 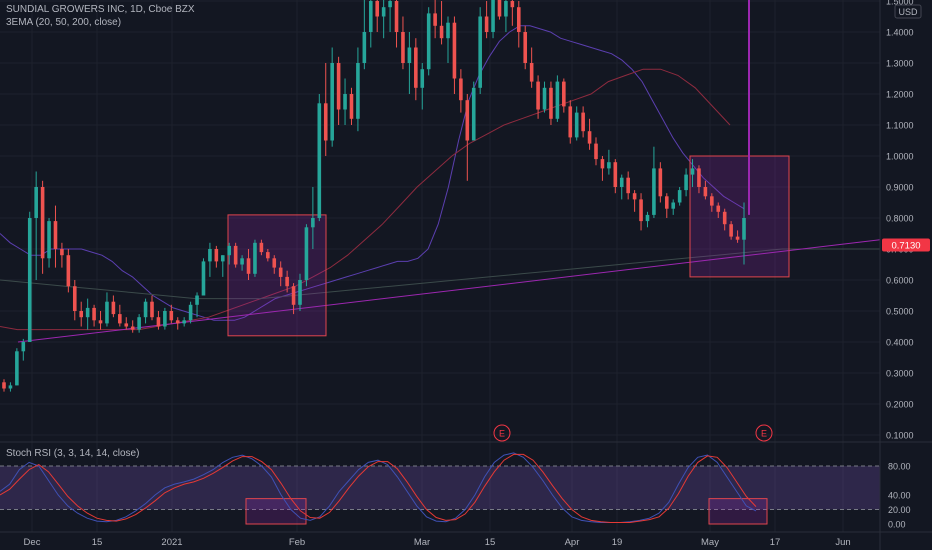 What do you see at coordinates (900, 312) in the screenshot?
I see `price-tick-label: 0.5000` at bounding box center [900, 312].